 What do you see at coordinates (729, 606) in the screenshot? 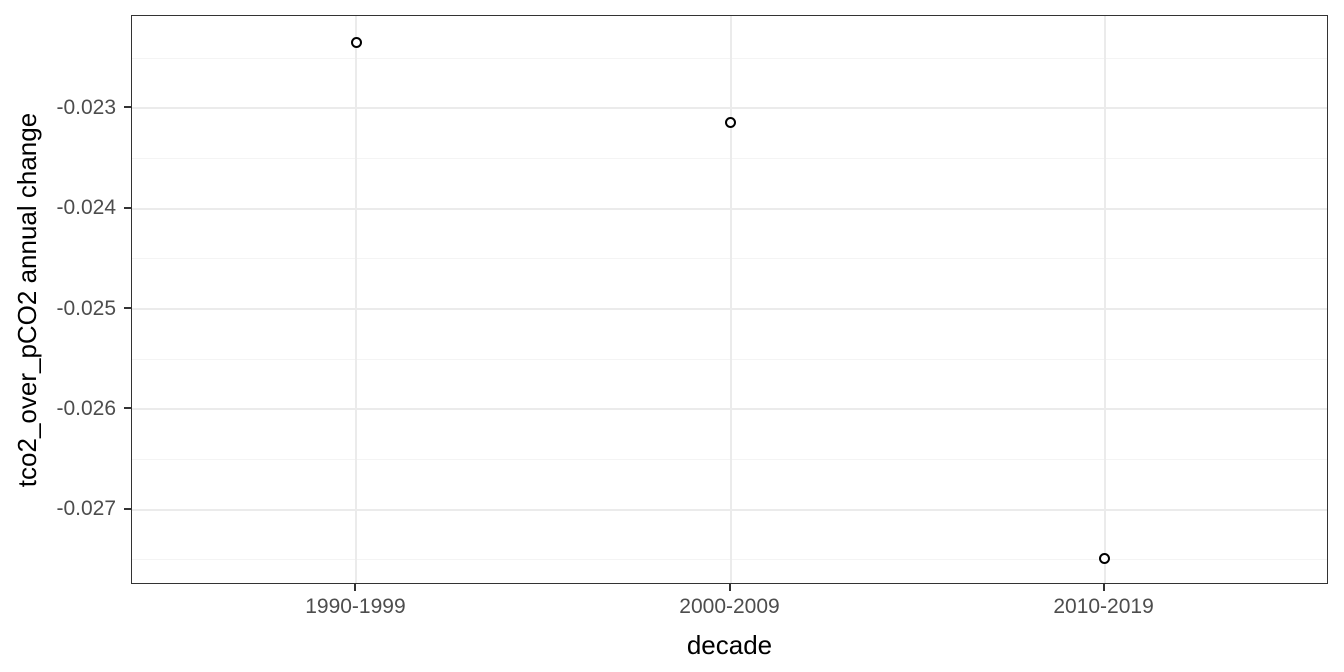
I see `x-tick-label: 2000-2009` at bounding box center [729, 606].